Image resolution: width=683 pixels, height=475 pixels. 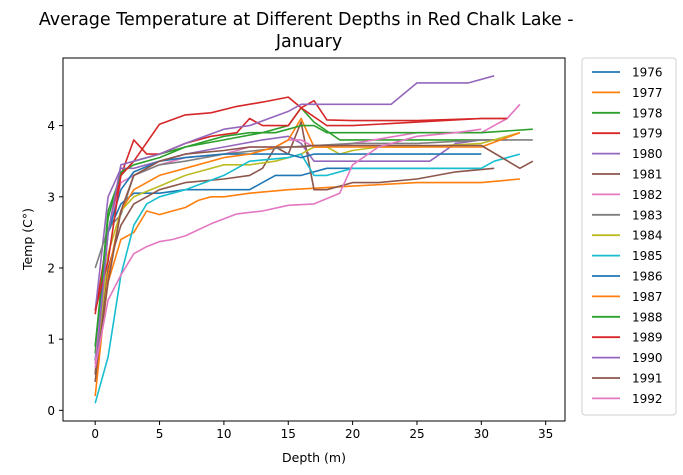 What do you see at coordinates (647, 317) in the screenshot?
I see `legend-label-1988: 1988` at bounding box center [647, 317].